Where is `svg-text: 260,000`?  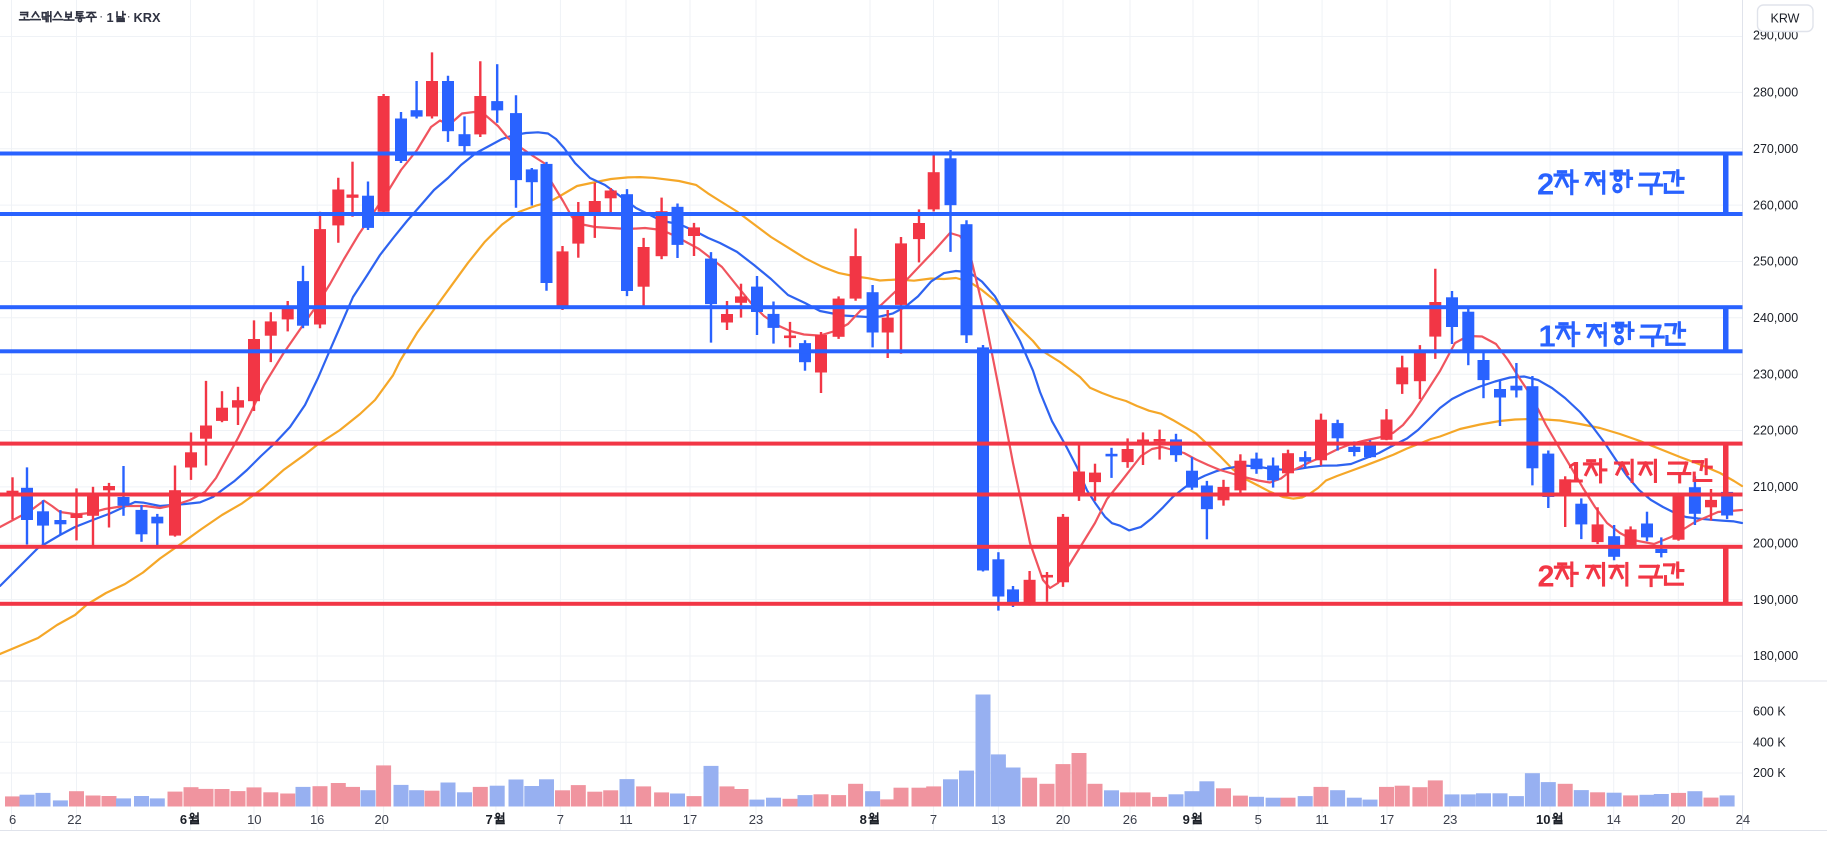
svg-text: 260,000 is located at coordinates (1775, 205).